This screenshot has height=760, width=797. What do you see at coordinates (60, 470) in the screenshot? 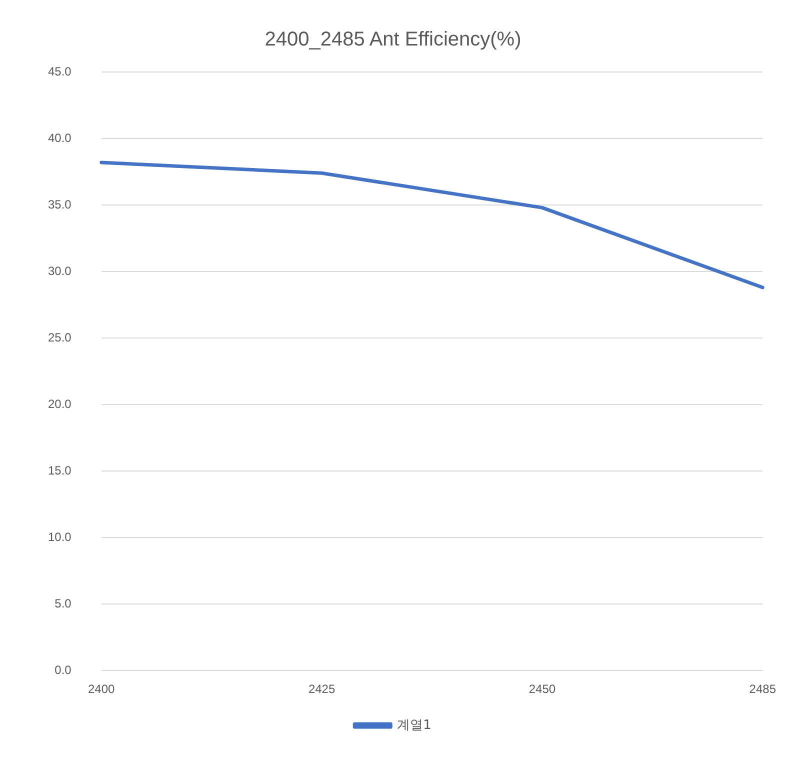
I see `y-tick-label: 15.0` at bounding box center [60, 470].